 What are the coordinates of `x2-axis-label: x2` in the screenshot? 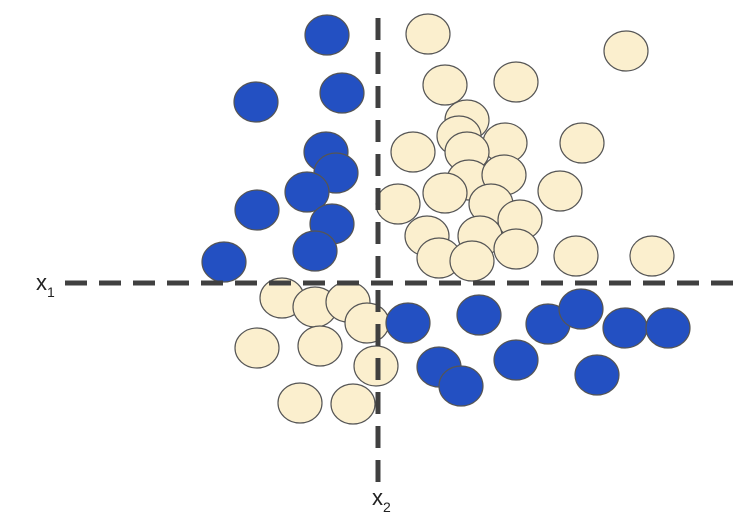 It's located at (381, 500).